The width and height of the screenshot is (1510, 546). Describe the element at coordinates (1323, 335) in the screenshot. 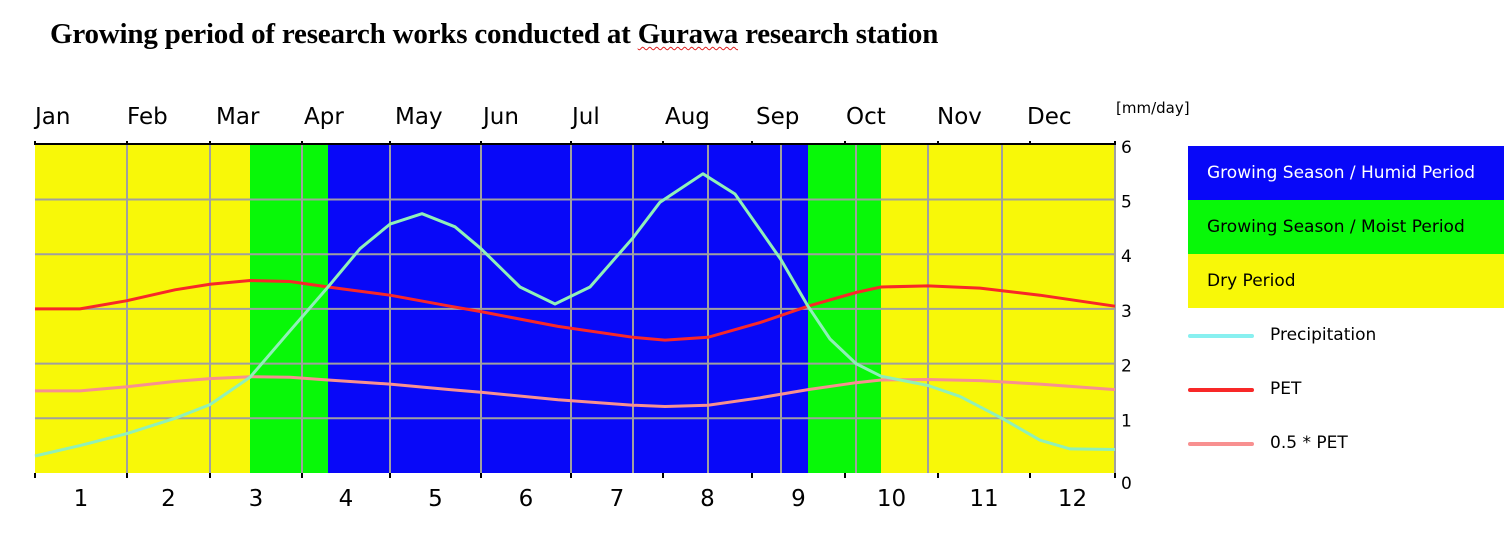

I see `legend-precipitation-label: Precipitation` at that location.